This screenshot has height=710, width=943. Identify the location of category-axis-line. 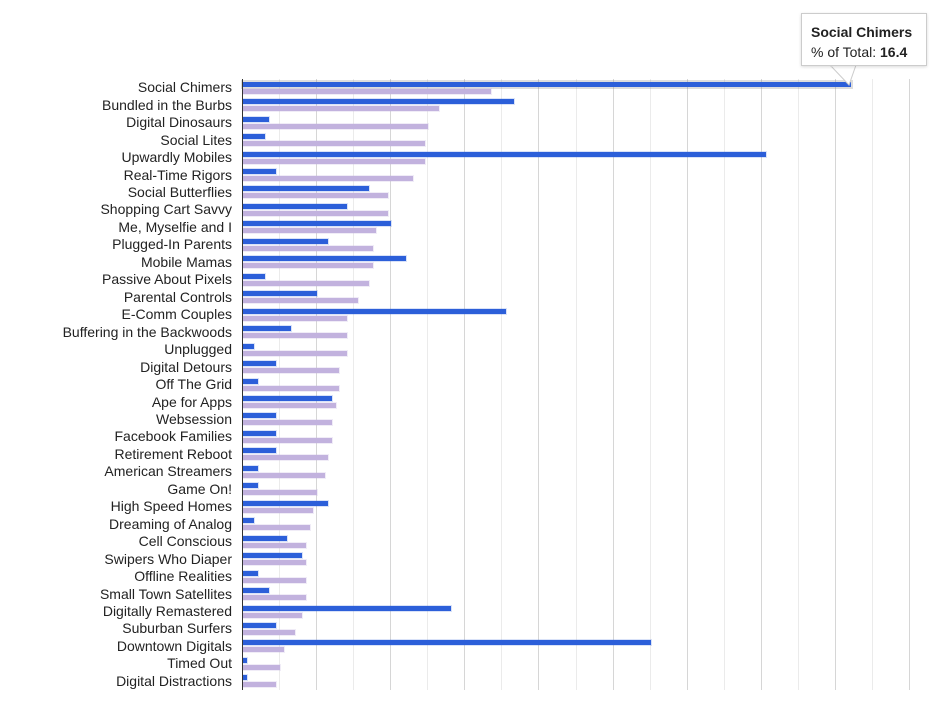
(242, 384).